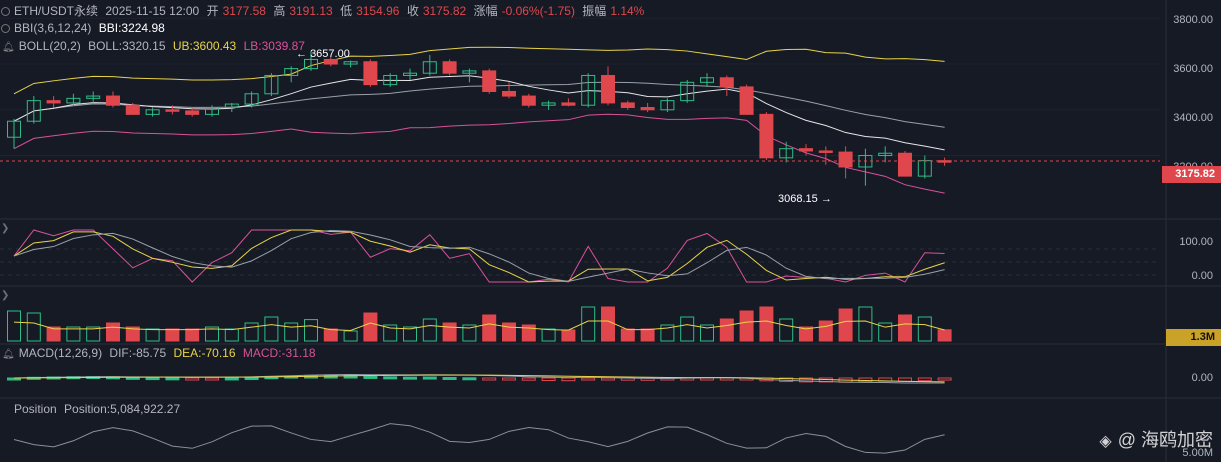 Image resolution: width=1221 pixels, height=462 pixels. What do you see at coordinates (1165, 440) in the screenshot?
I see `watermark-text: @ 海鸥加密` at bounding box center [1165, 440].